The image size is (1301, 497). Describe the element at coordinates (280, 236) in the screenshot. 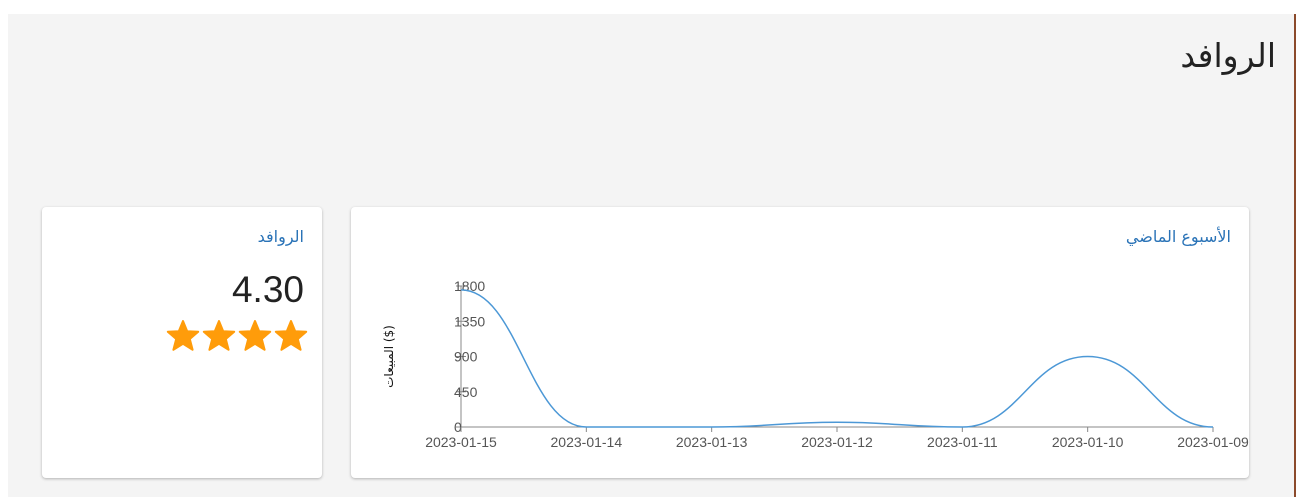

I see `rating-card-title: الروافد` at that location.